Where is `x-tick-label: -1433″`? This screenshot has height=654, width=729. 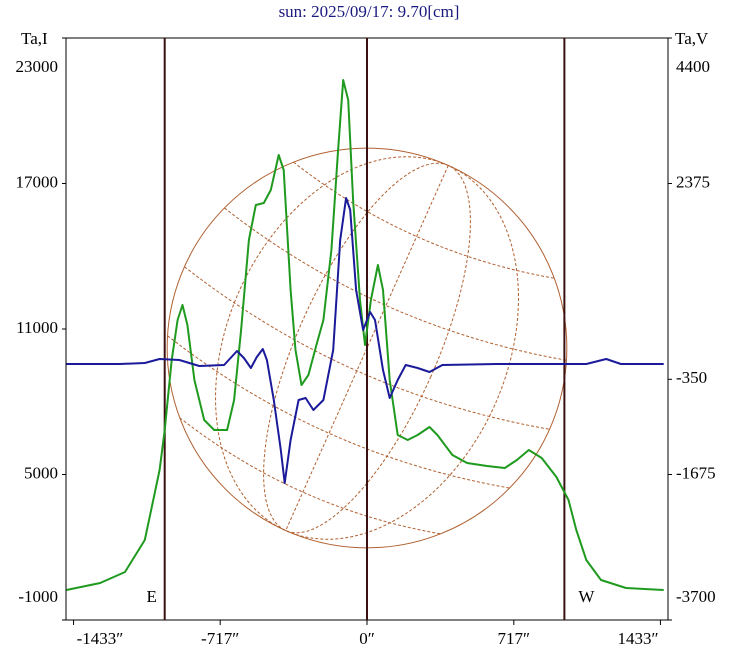
x-tick-label: -1433″ is located at coordinates (100, 638).